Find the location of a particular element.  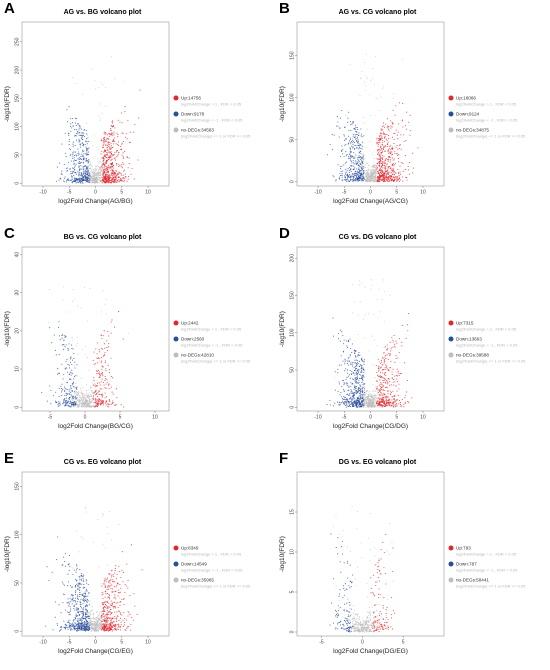

legend-down-criterion: log2FoldChange < -1 , FDR < 0.05 is located at coordinates (212, 120).